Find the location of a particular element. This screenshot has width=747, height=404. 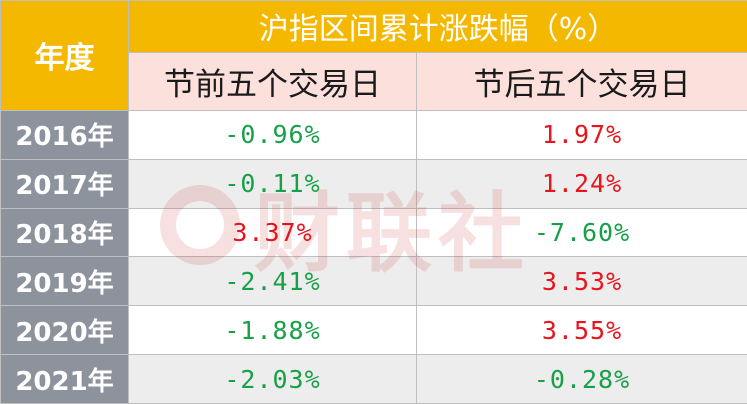

year-cell: 2018年 is located at coordinates (64, 232).